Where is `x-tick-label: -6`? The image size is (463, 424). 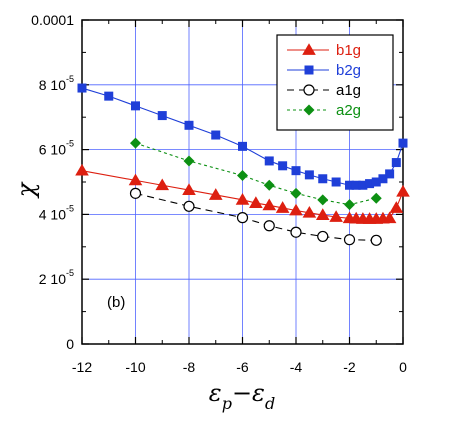 x-tick-label: -6 is located at coordinates (242, 367).